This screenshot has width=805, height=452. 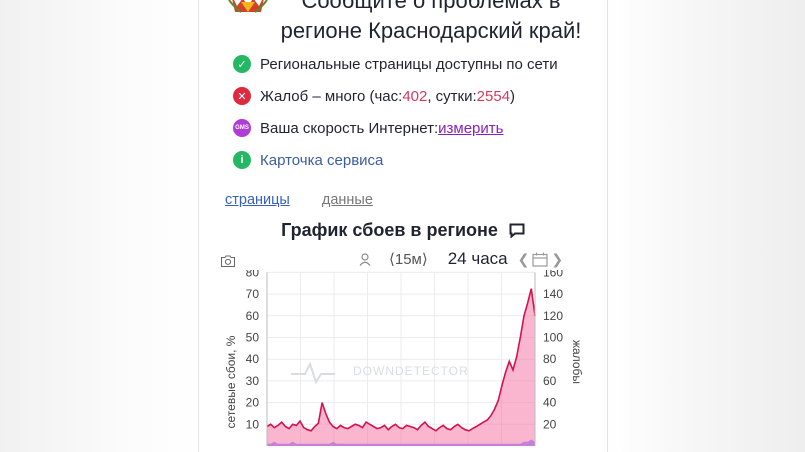 I want to click on complaints-hour-count: 402, so click(x=415, y=96).